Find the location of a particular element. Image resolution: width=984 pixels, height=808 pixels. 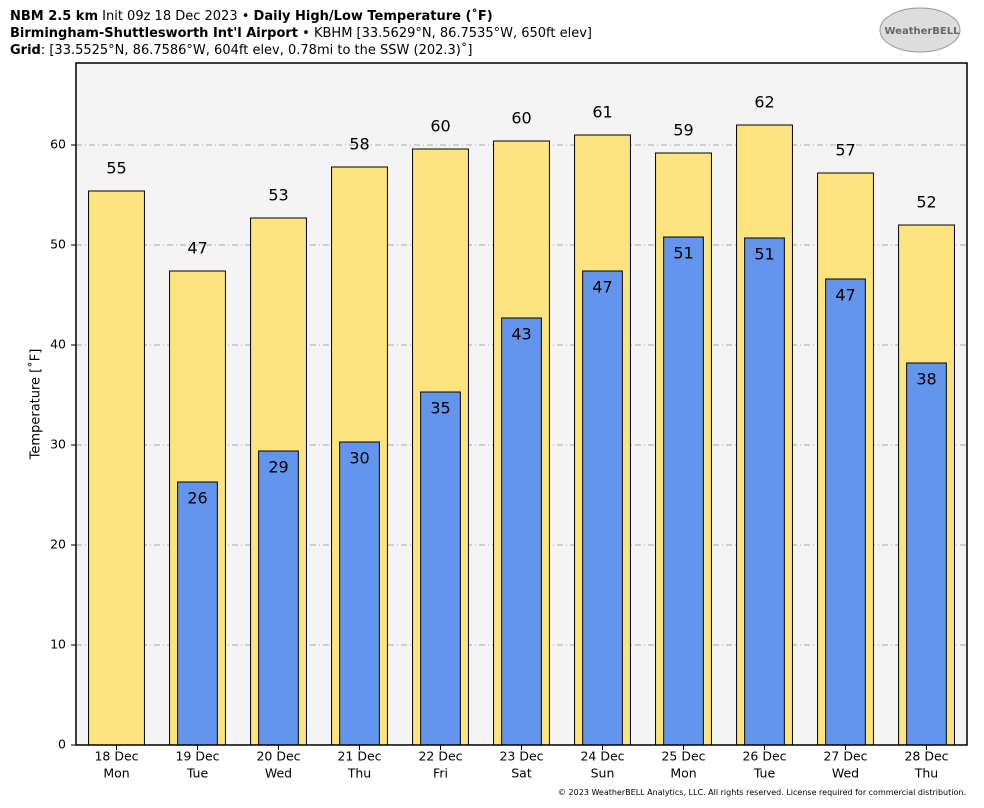

logo: WeatherBELL is located at coordinates (920, 30).